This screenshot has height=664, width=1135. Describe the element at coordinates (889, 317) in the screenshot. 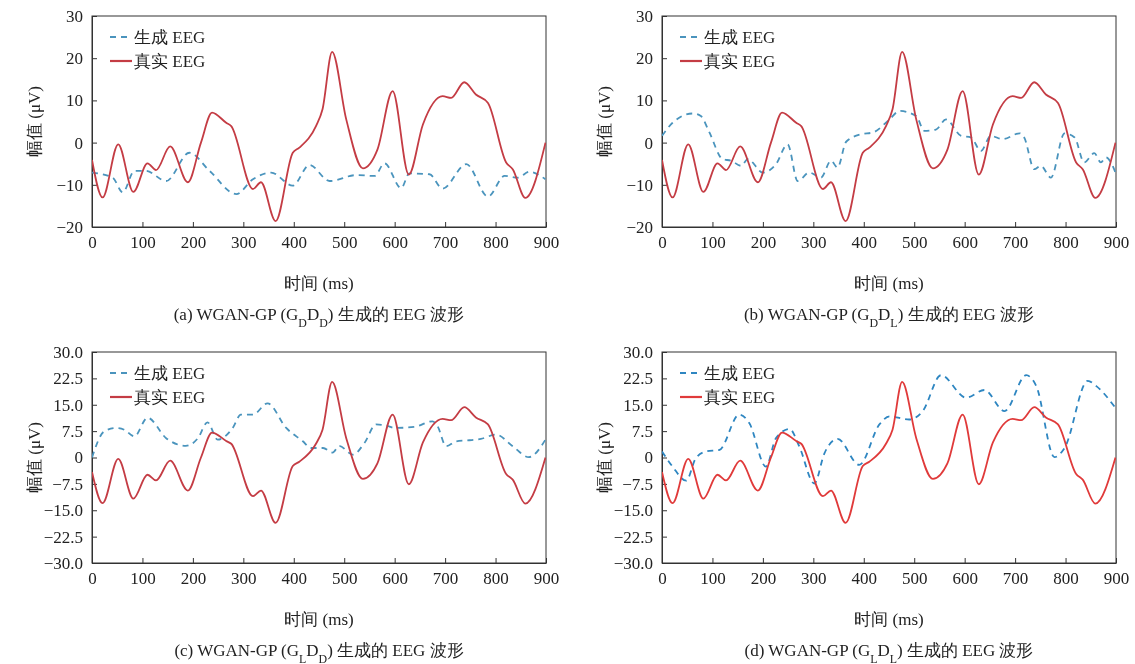

I see `text: (b) WGAN-GP (G$_{D}$D$_{L}$) 生成的 EEG 波形` at that location.